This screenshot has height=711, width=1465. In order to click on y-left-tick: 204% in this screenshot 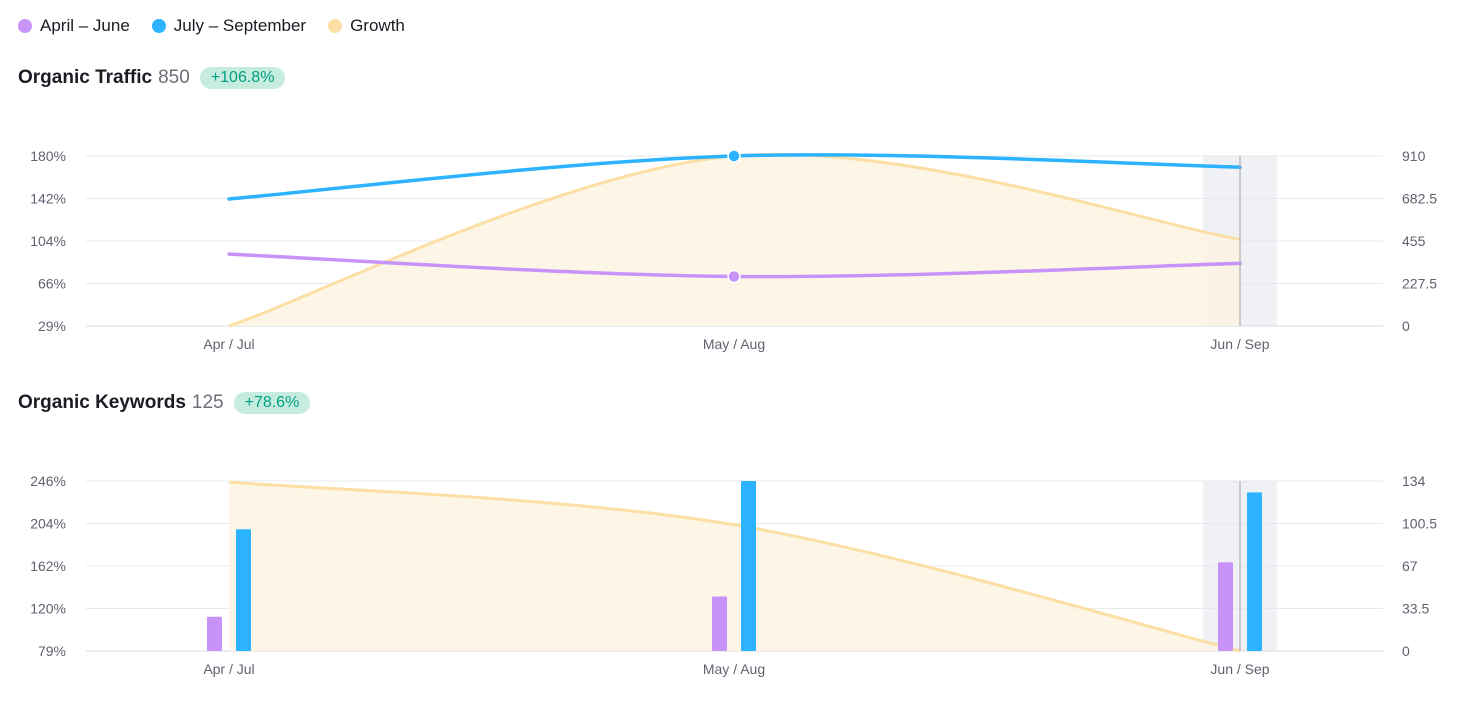, I will do `click(48, 524)`.